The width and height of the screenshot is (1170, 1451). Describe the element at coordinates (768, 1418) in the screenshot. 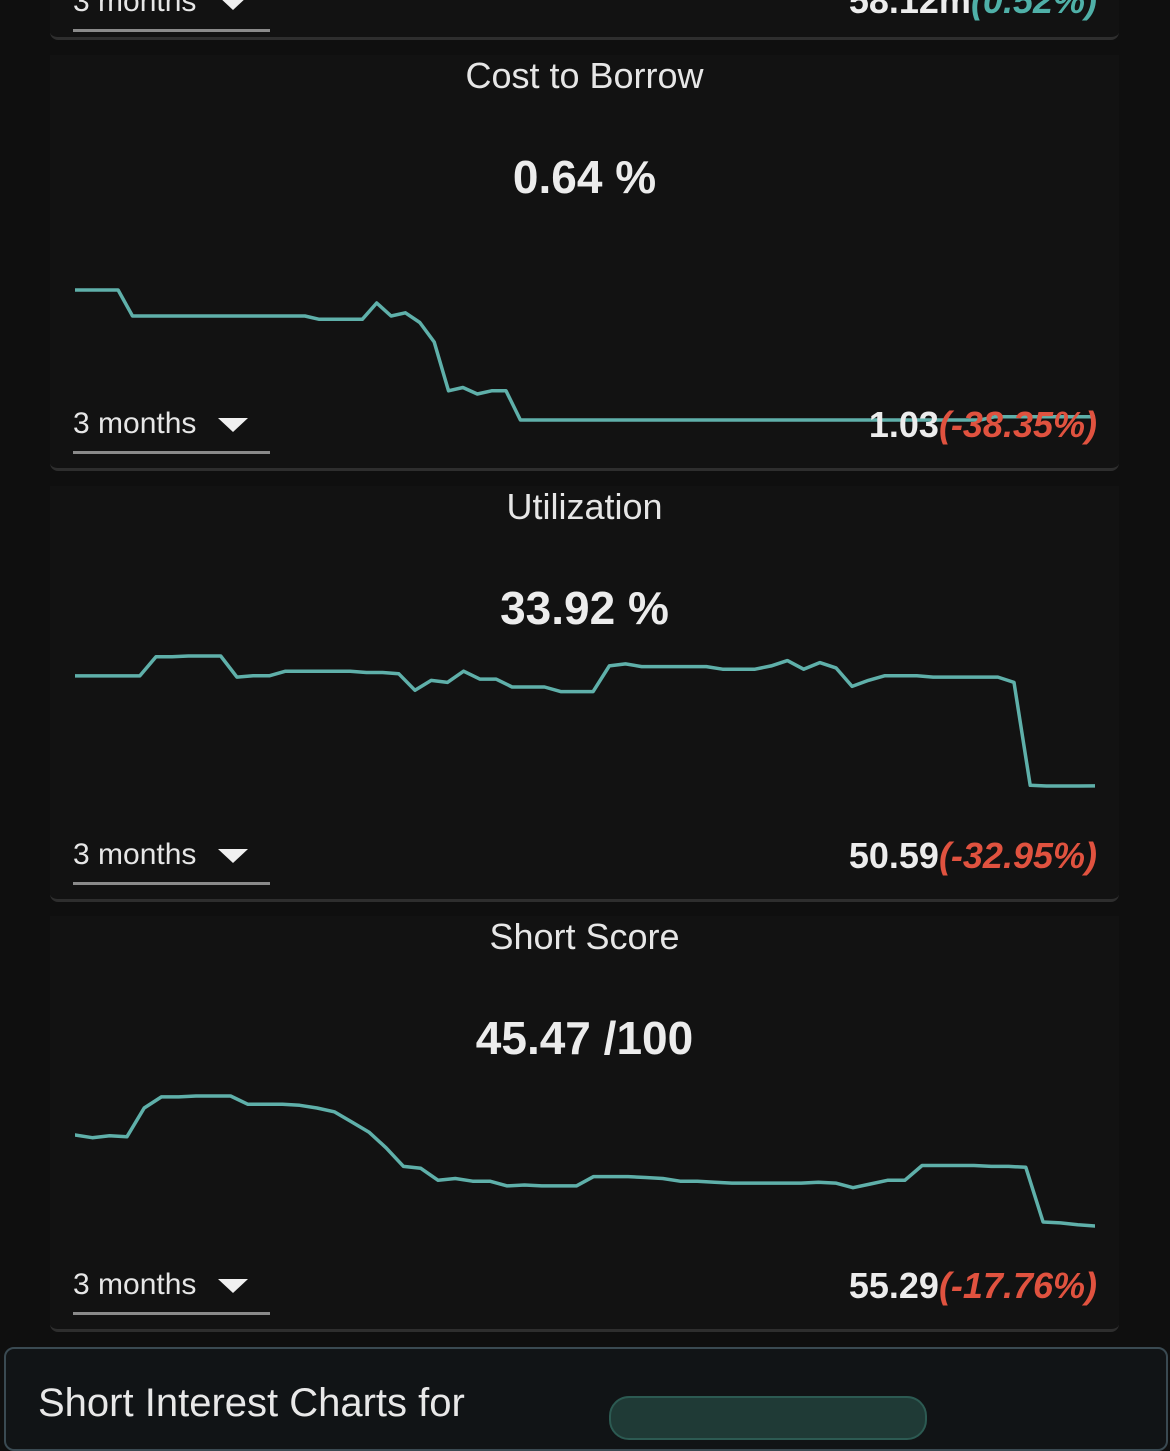

I see `ticker-pill` at that location.